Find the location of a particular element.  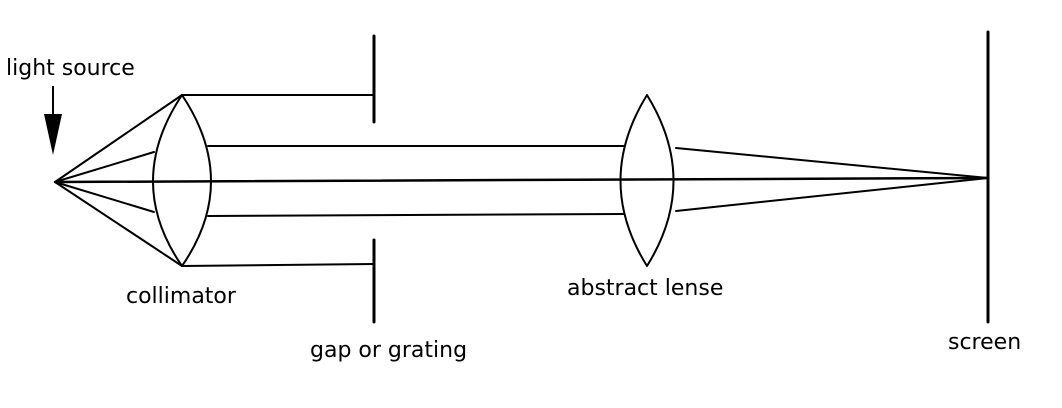

light-source-arrow is located at coordinates (53, 120).